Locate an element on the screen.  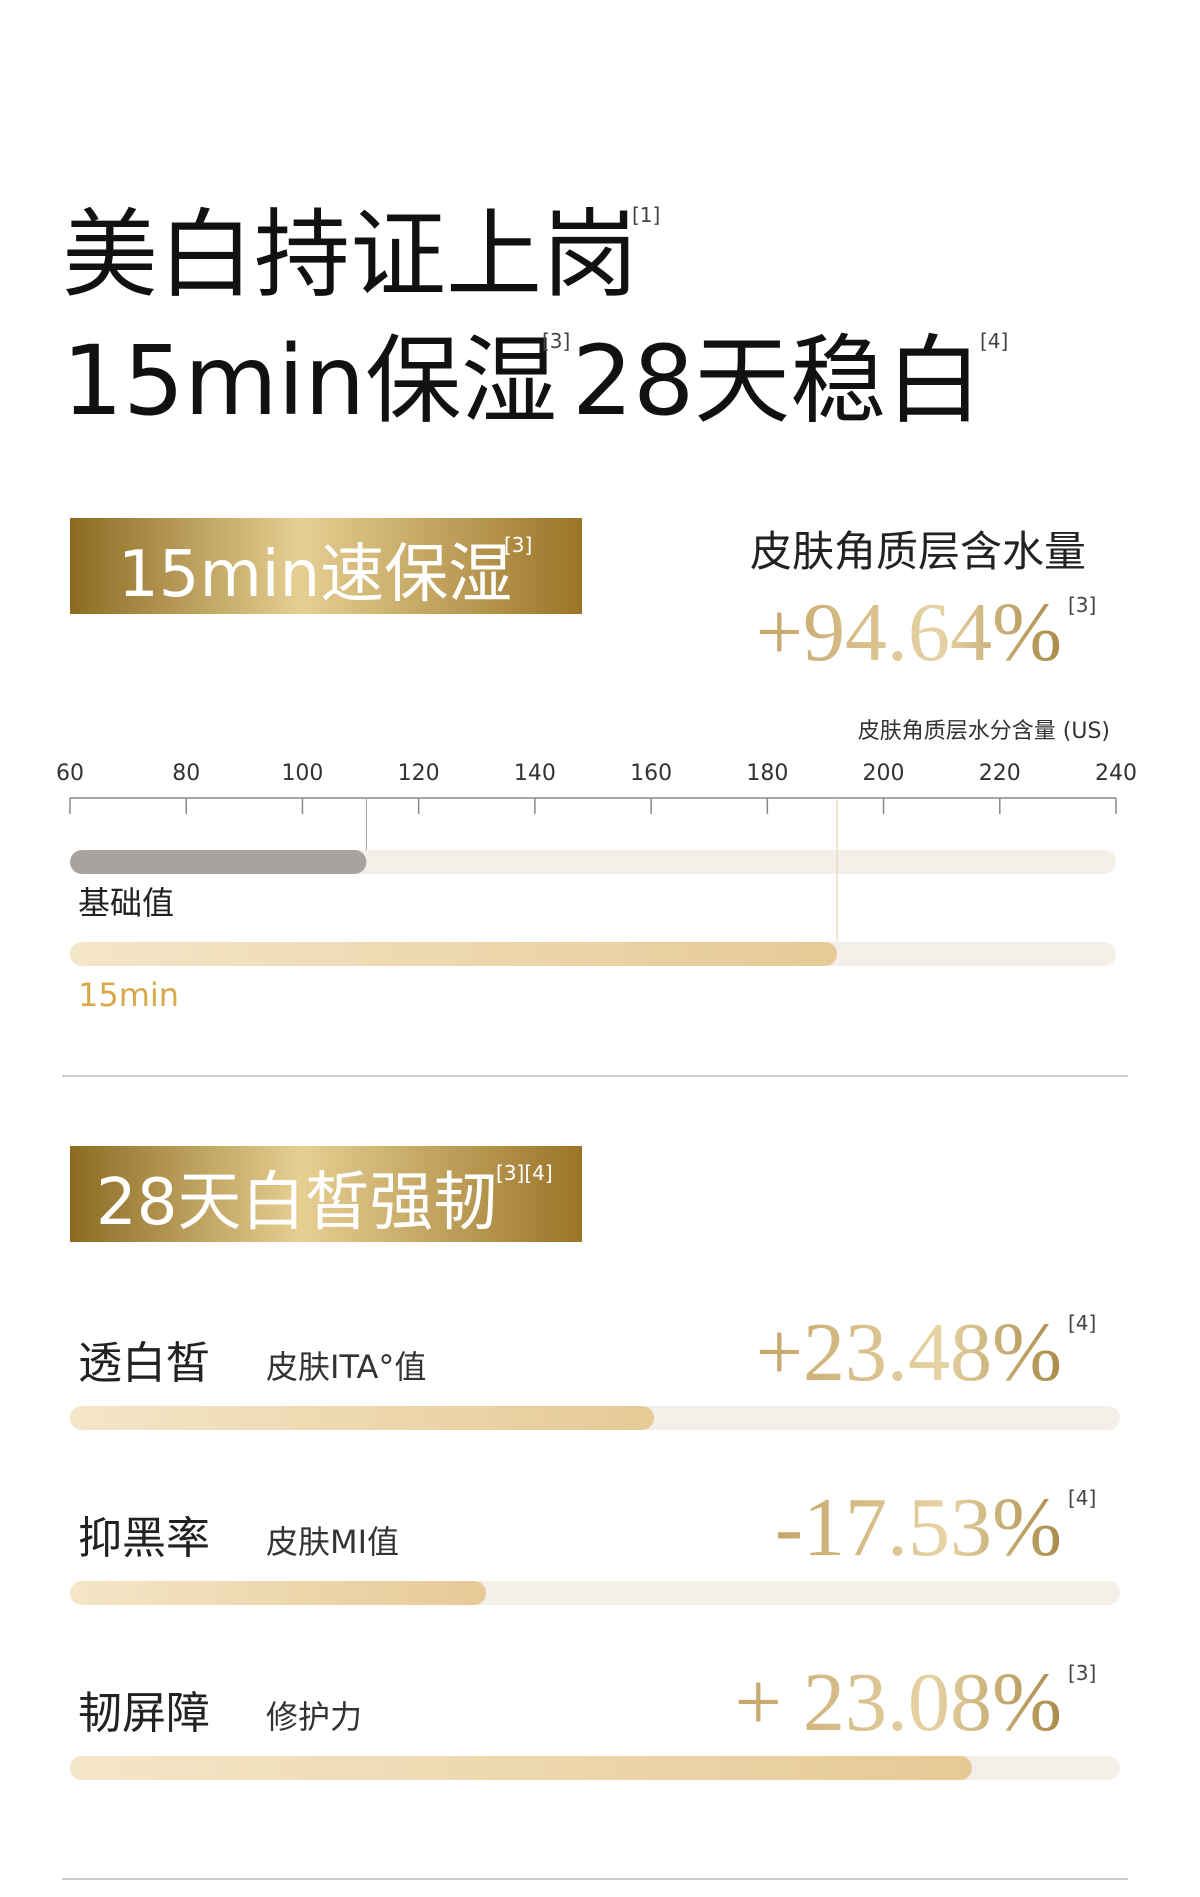
item-sub: 皮肤ITA°值 is located at coordinates (346, 1367).